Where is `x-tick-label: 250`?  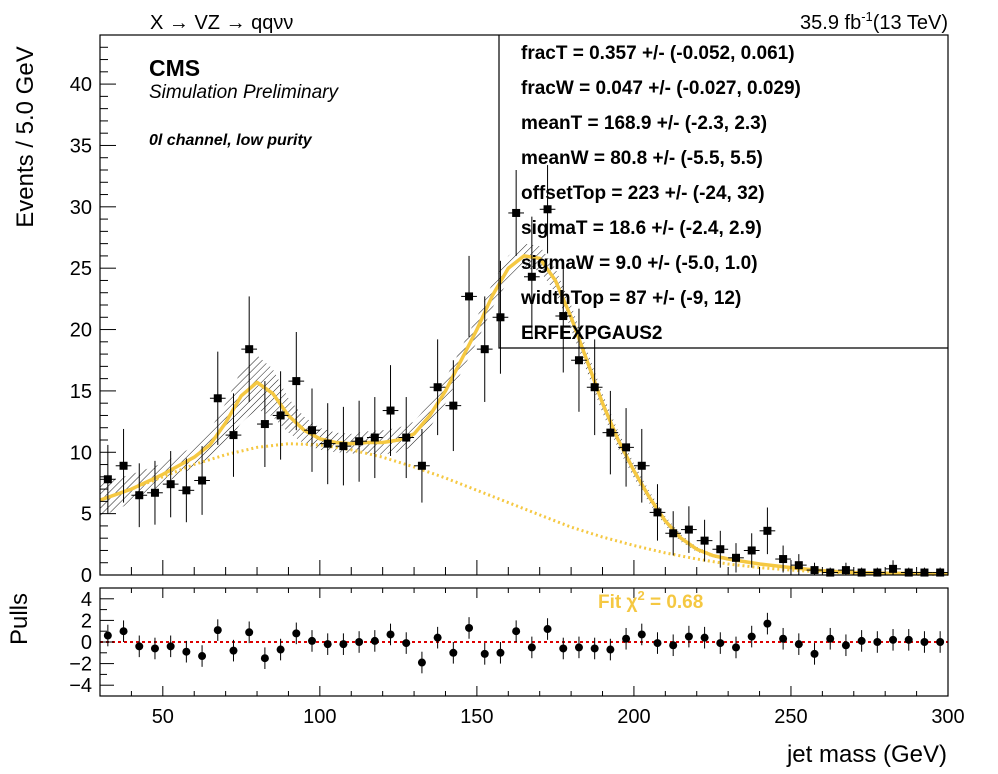 x-tick-label: 250 is located at coordinates (790, 717).